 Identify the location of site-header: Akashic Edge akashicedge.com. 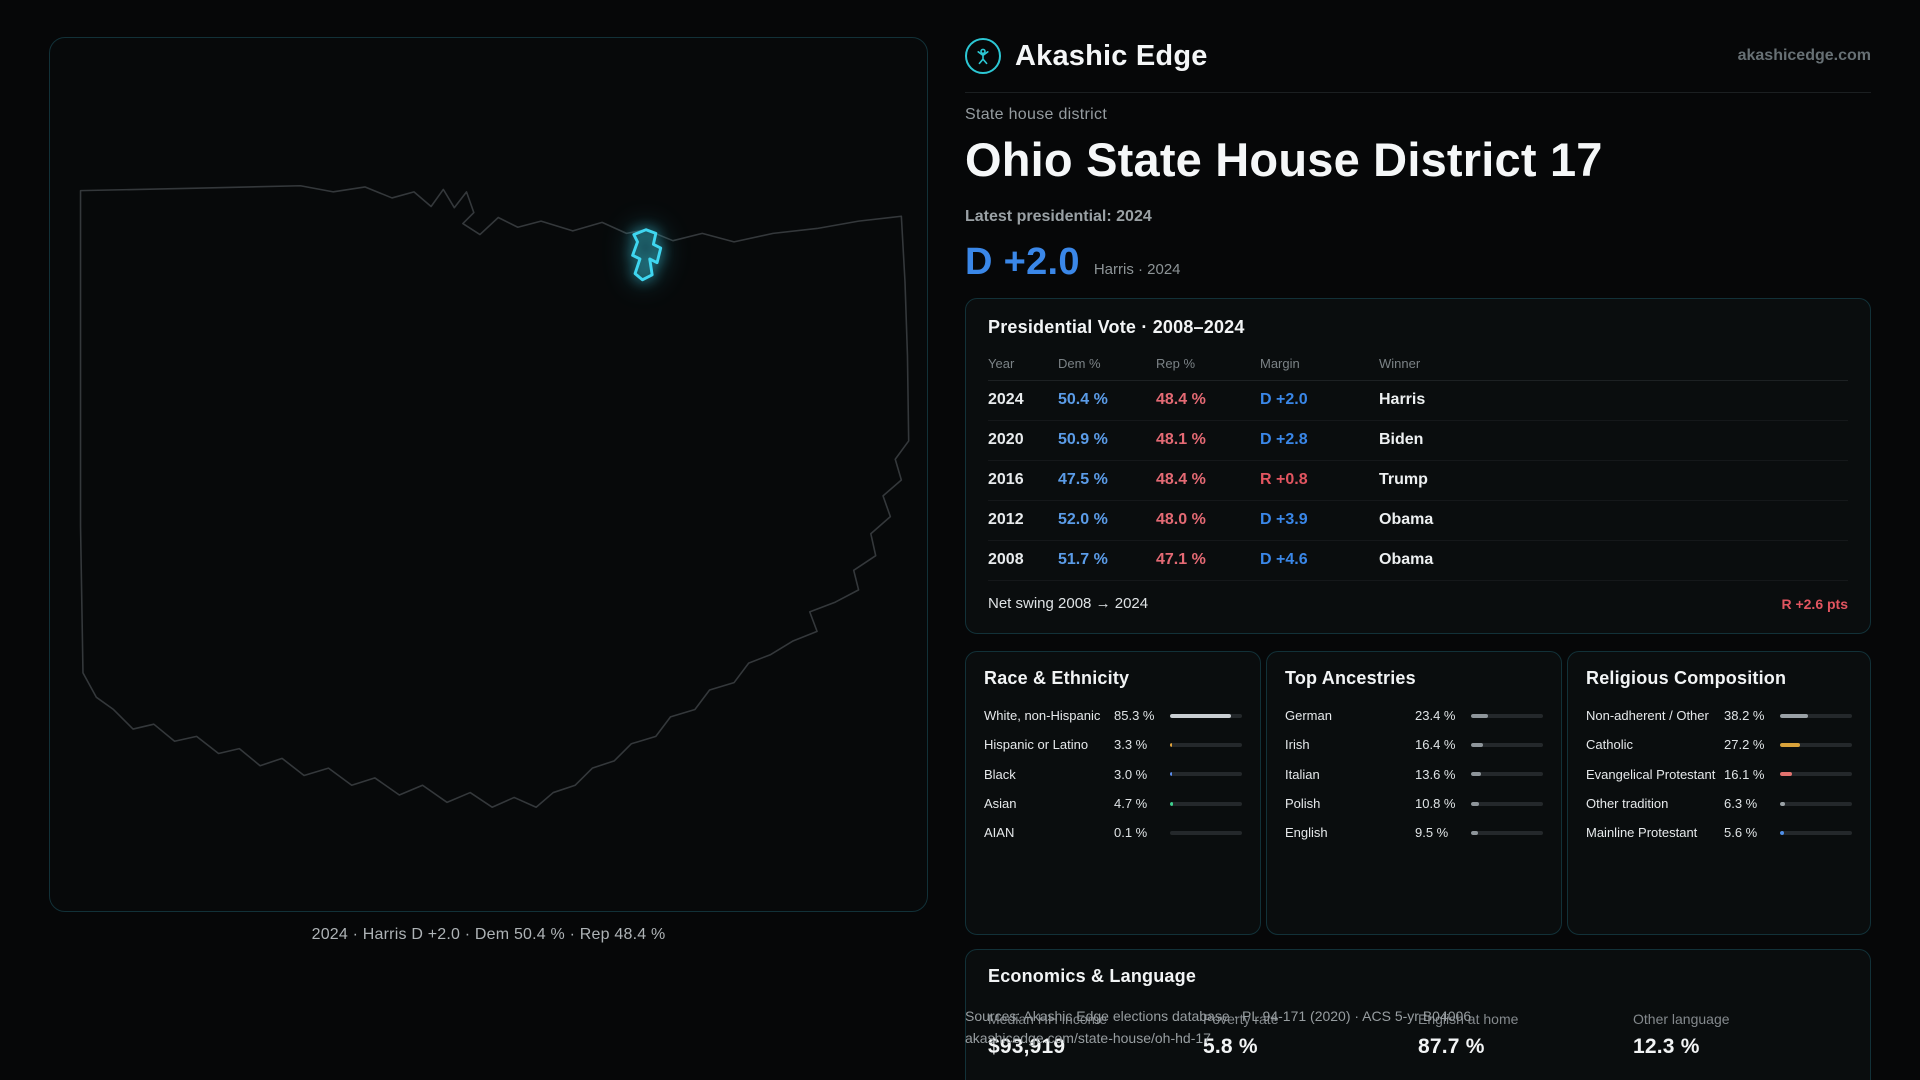
(1418, 61).